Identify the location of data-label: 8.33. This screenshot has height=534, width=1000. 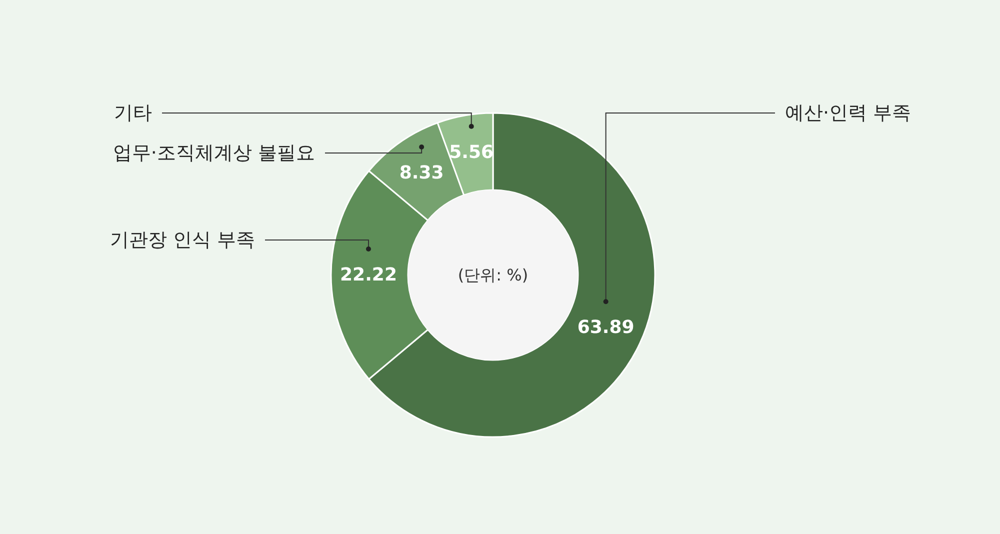
(421, 173).